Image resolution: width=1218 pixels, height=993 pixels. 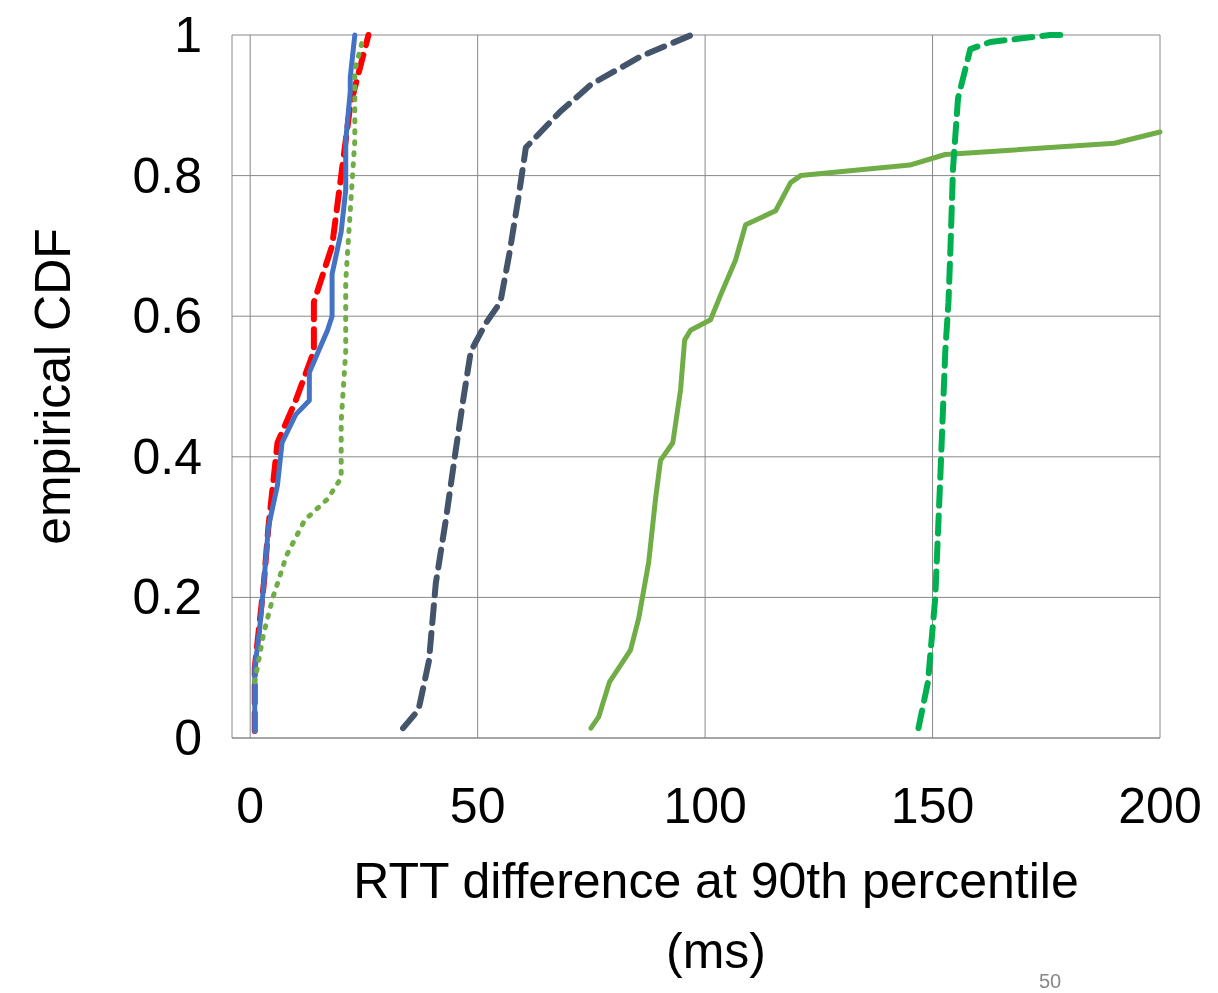 What do you see at coordinates (188, 35) in the screenshot?
I see `y-tick-label: 1` at bounding box center [188, 35].